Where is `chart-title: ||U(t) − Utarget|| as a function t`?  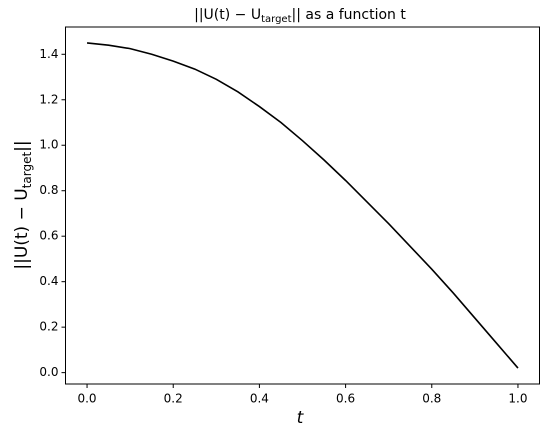
chart-title: ||U(t) − Utarget|| as a function t is located at coordinates (300, 16).